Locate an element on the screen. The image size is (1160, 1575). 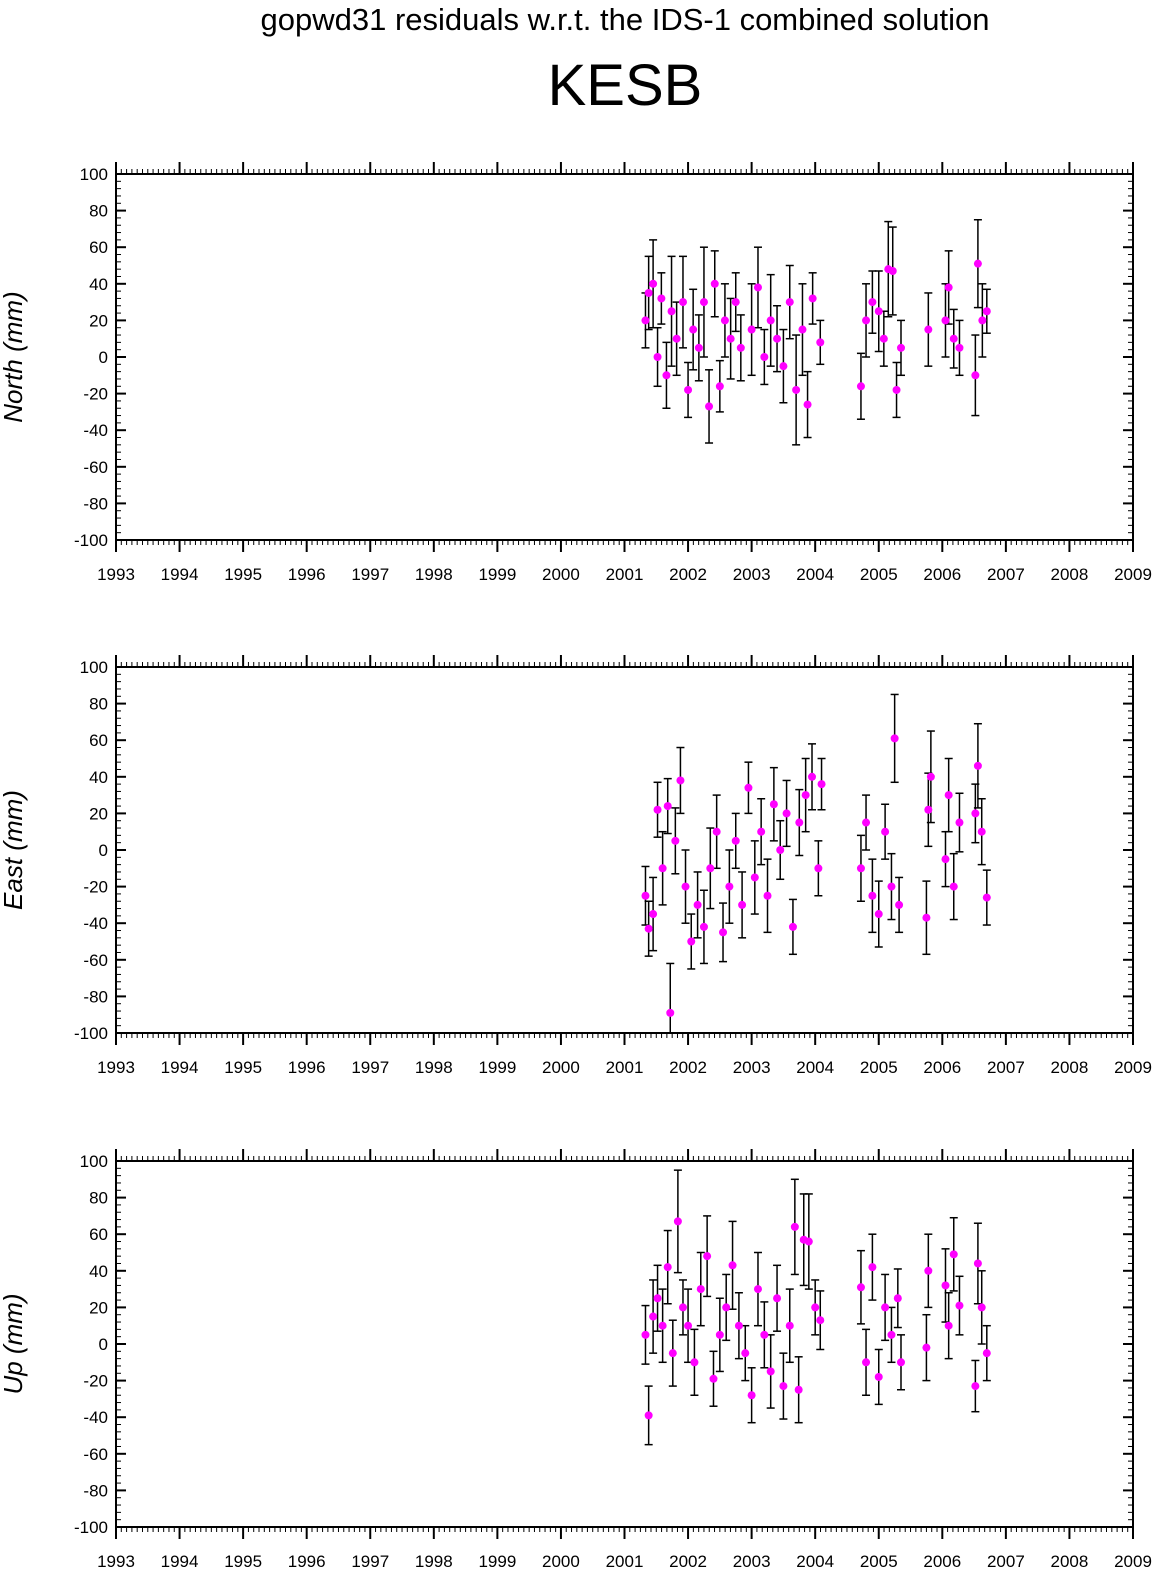
x-tick-label: 2003 is located at coordinates (752, 1067).